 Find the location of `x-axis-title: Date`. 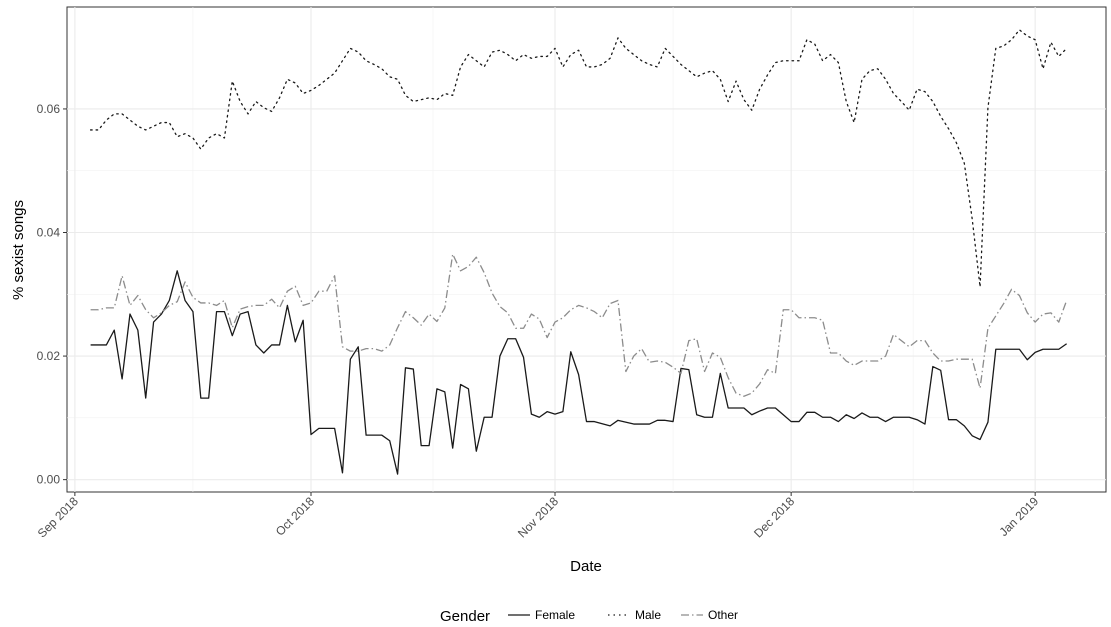

x-axis-title: Date is located at coordinates (586, 566).